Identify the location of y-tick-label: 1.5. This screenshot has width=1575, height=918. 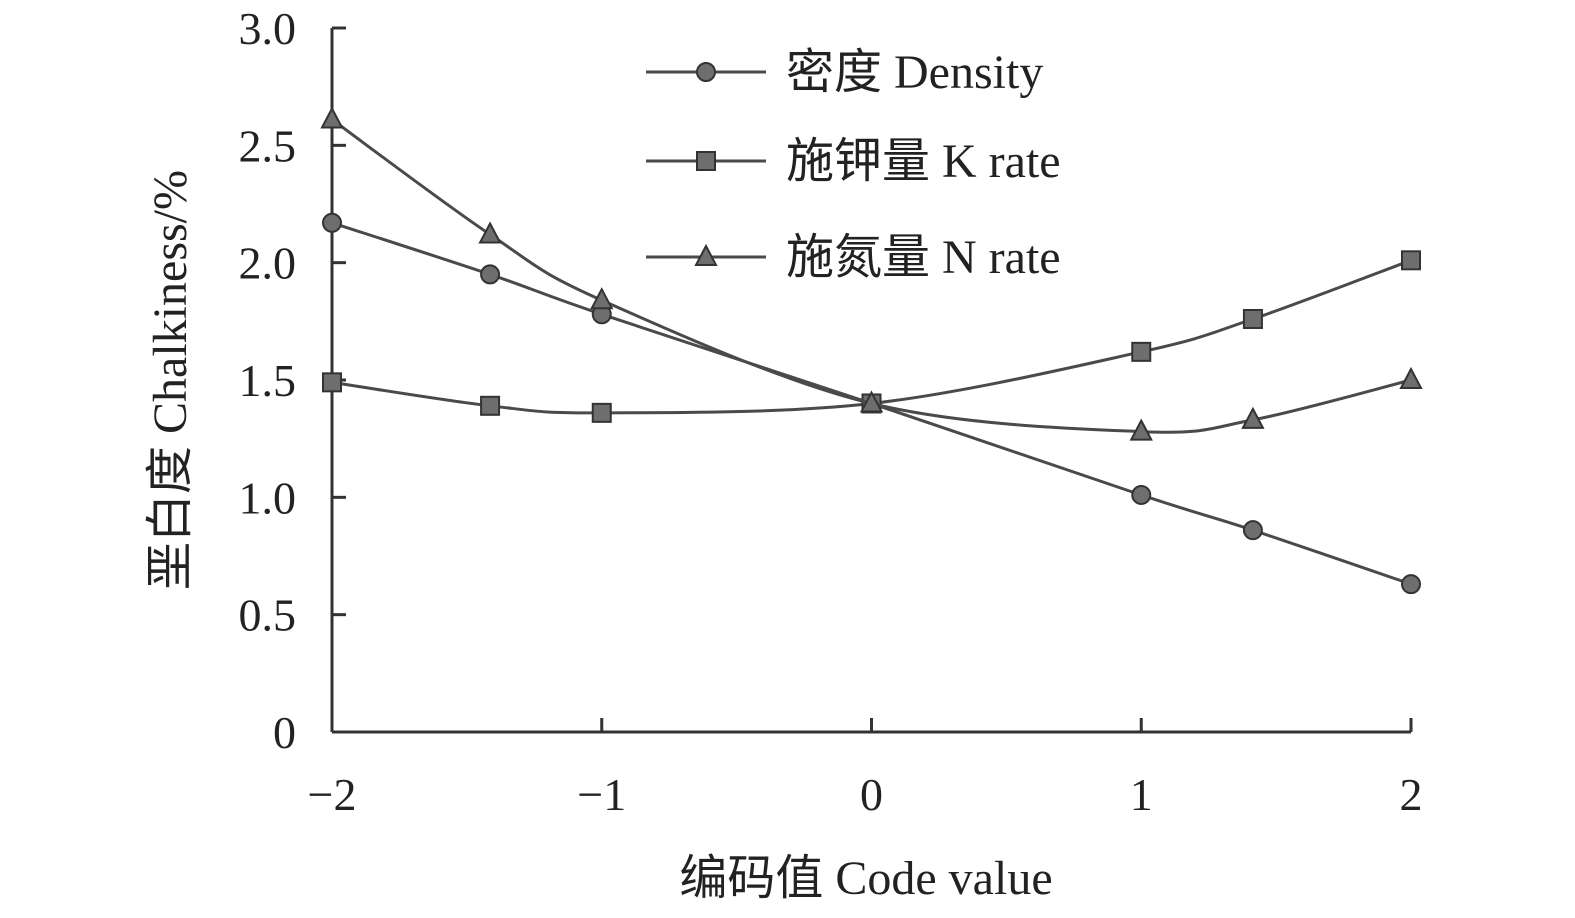
(268, 380).